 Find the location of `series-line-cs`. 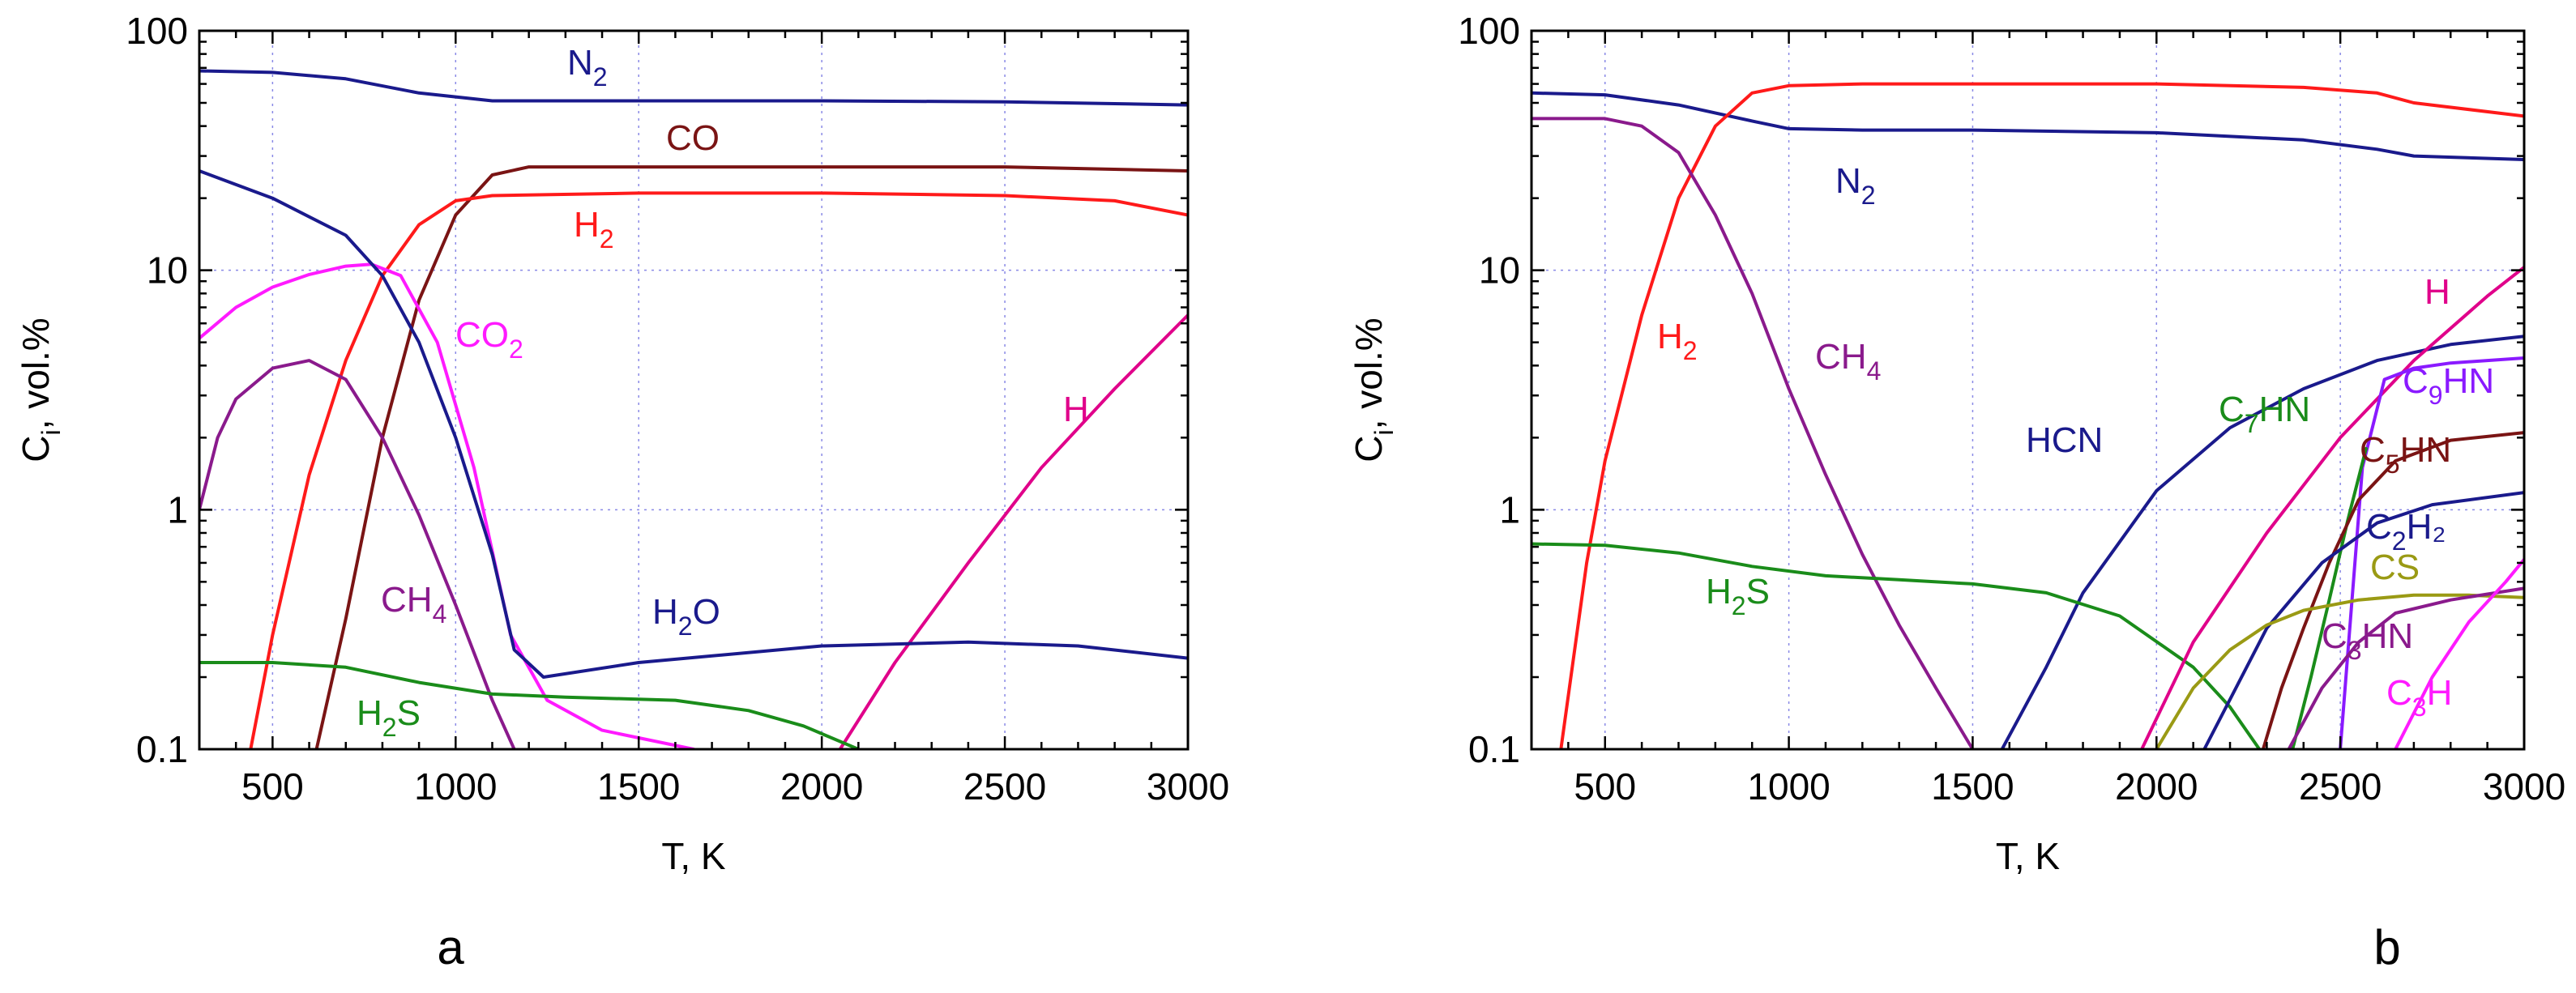

series-line-cs is located at coordinates (2339, 671).